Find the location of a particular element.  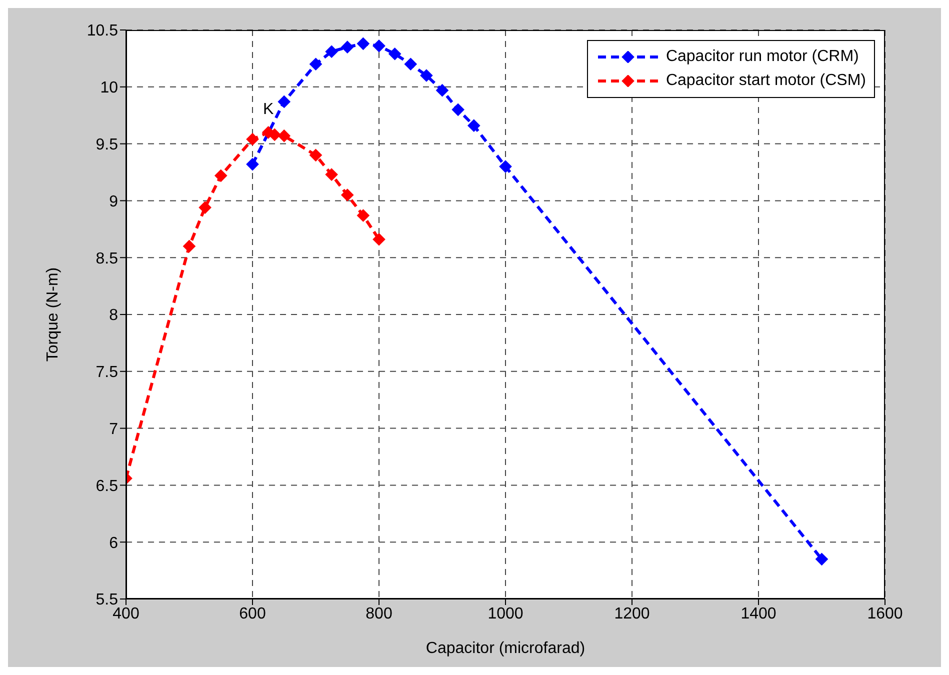

legend-label: Capacitor start motor (CSM) is located at coordinates (766, 81).